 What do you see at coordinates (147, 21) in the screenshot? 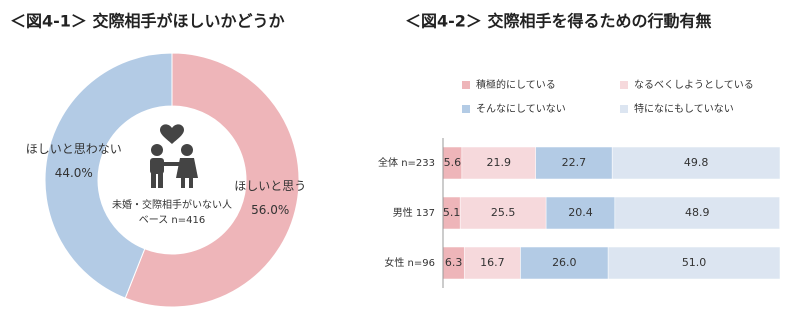
I see `chart-title: ＜図4-1＞ 交際相手がほしいかどうか` at bounding box center [147, 21].